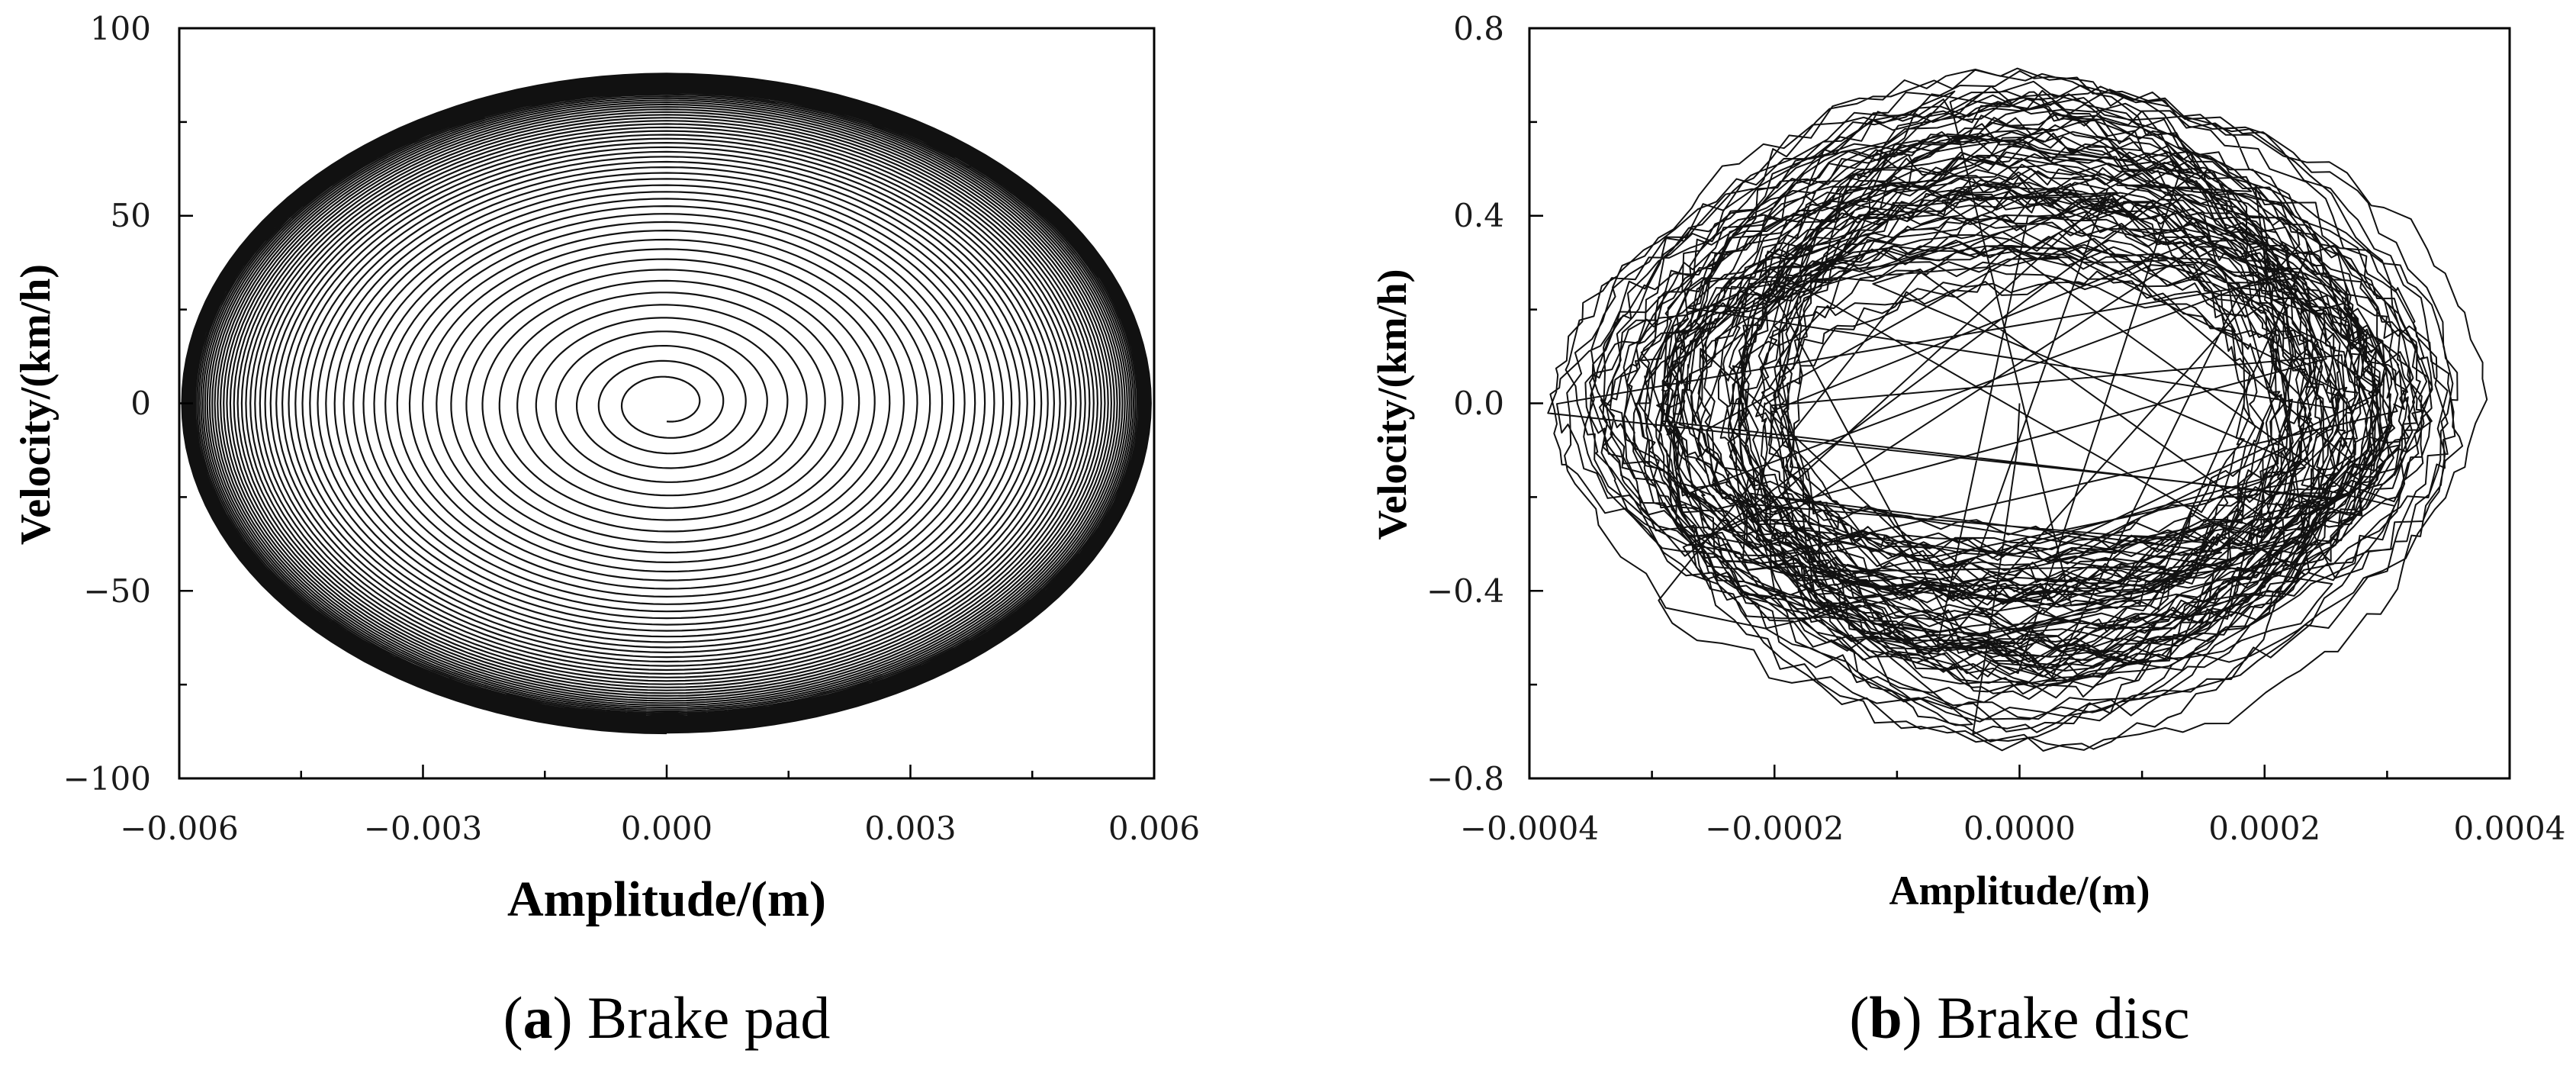  What do you see at coordinates (1529, 828) in the screenshot?
I see `b-tick-x-0: −0.0004` at bounding box center [1529, 828].